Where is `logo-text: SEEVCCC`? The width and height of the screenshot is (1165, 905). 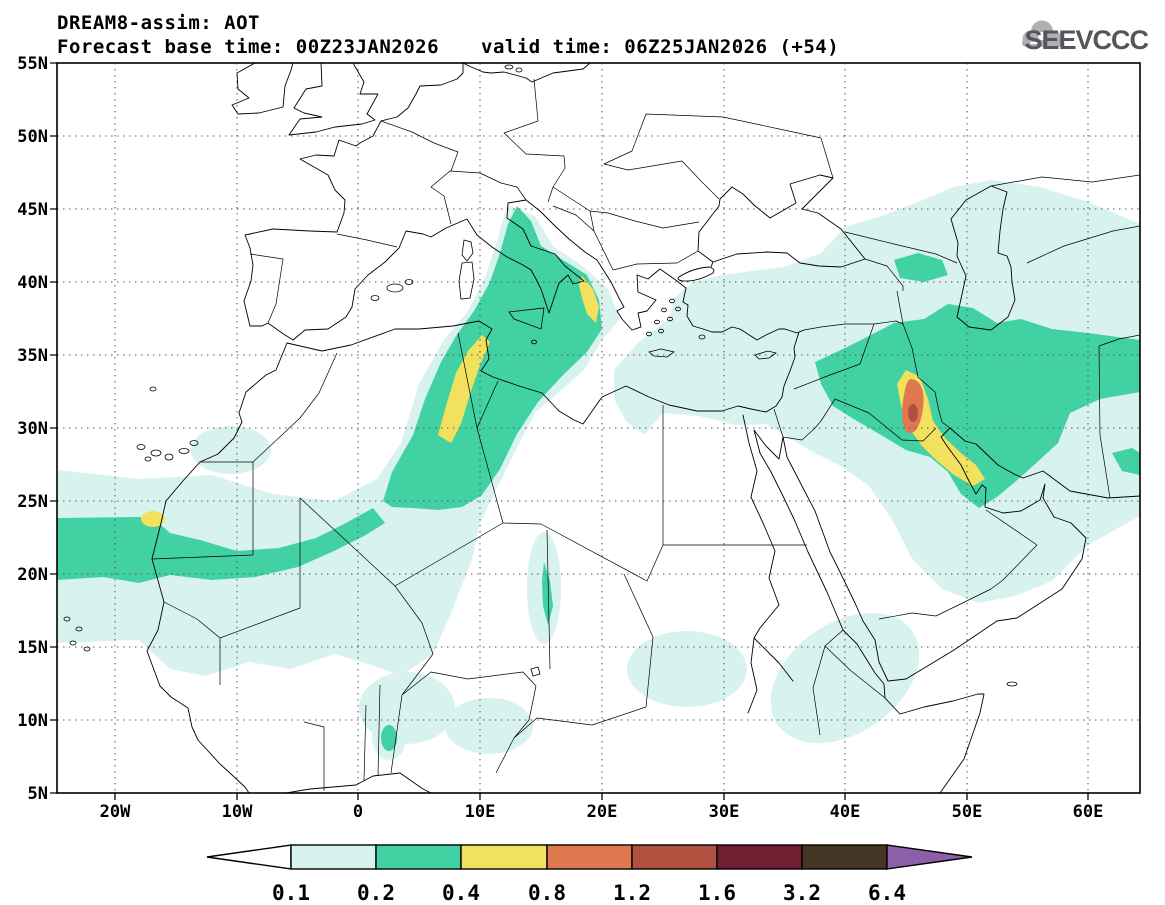
logo-text: SEEVCCC is located at coordinates (1086, 40).